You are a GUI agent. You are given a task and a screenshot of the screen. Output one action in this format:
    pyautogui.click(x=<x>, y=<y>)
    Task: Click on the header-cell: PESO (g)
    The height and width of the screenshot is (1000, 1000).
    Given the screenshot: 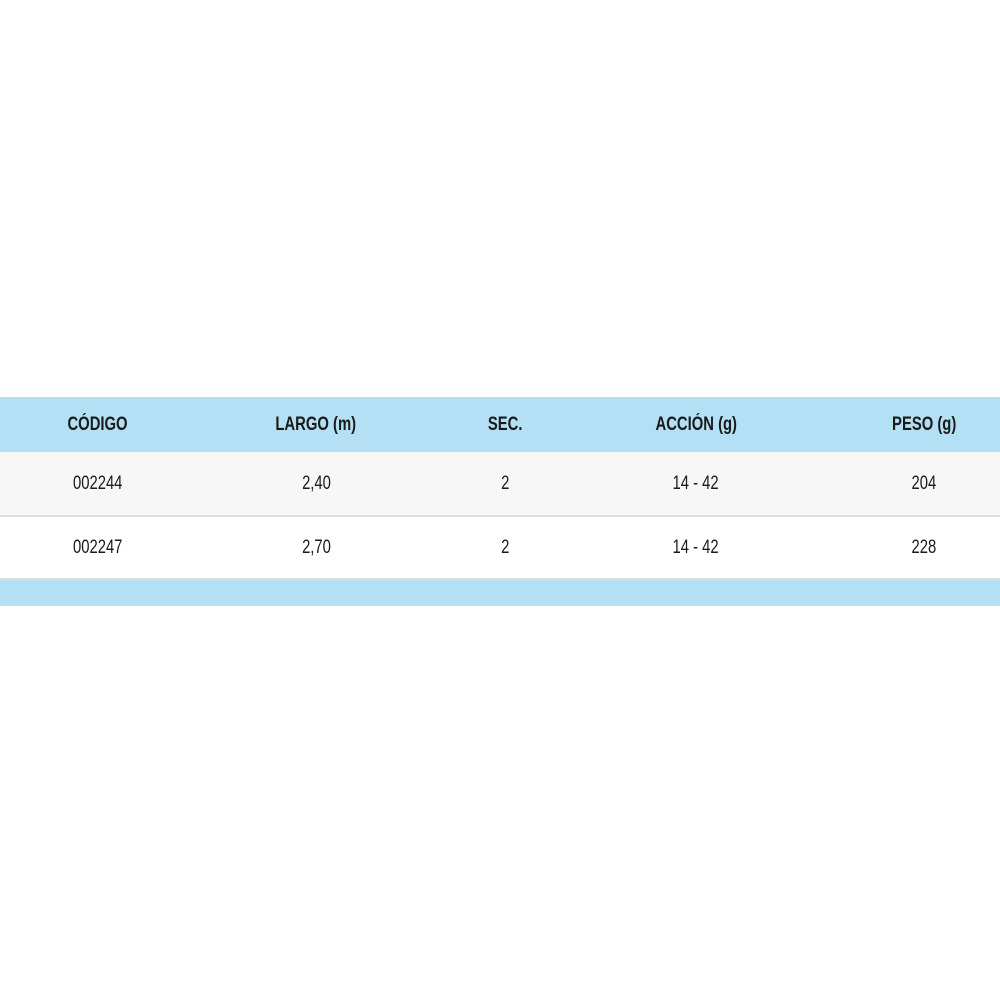 What is the action you would take?
    pyautogui.click(x=912, y=424)
    